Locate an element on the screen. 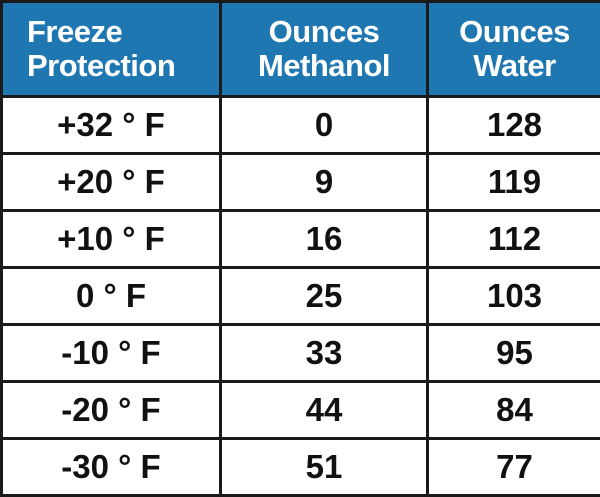 Image resolution: width=600 pixels, height=497 pixels. freeze-temp-cell: -30 ° F is located at coordinates (111, 467).